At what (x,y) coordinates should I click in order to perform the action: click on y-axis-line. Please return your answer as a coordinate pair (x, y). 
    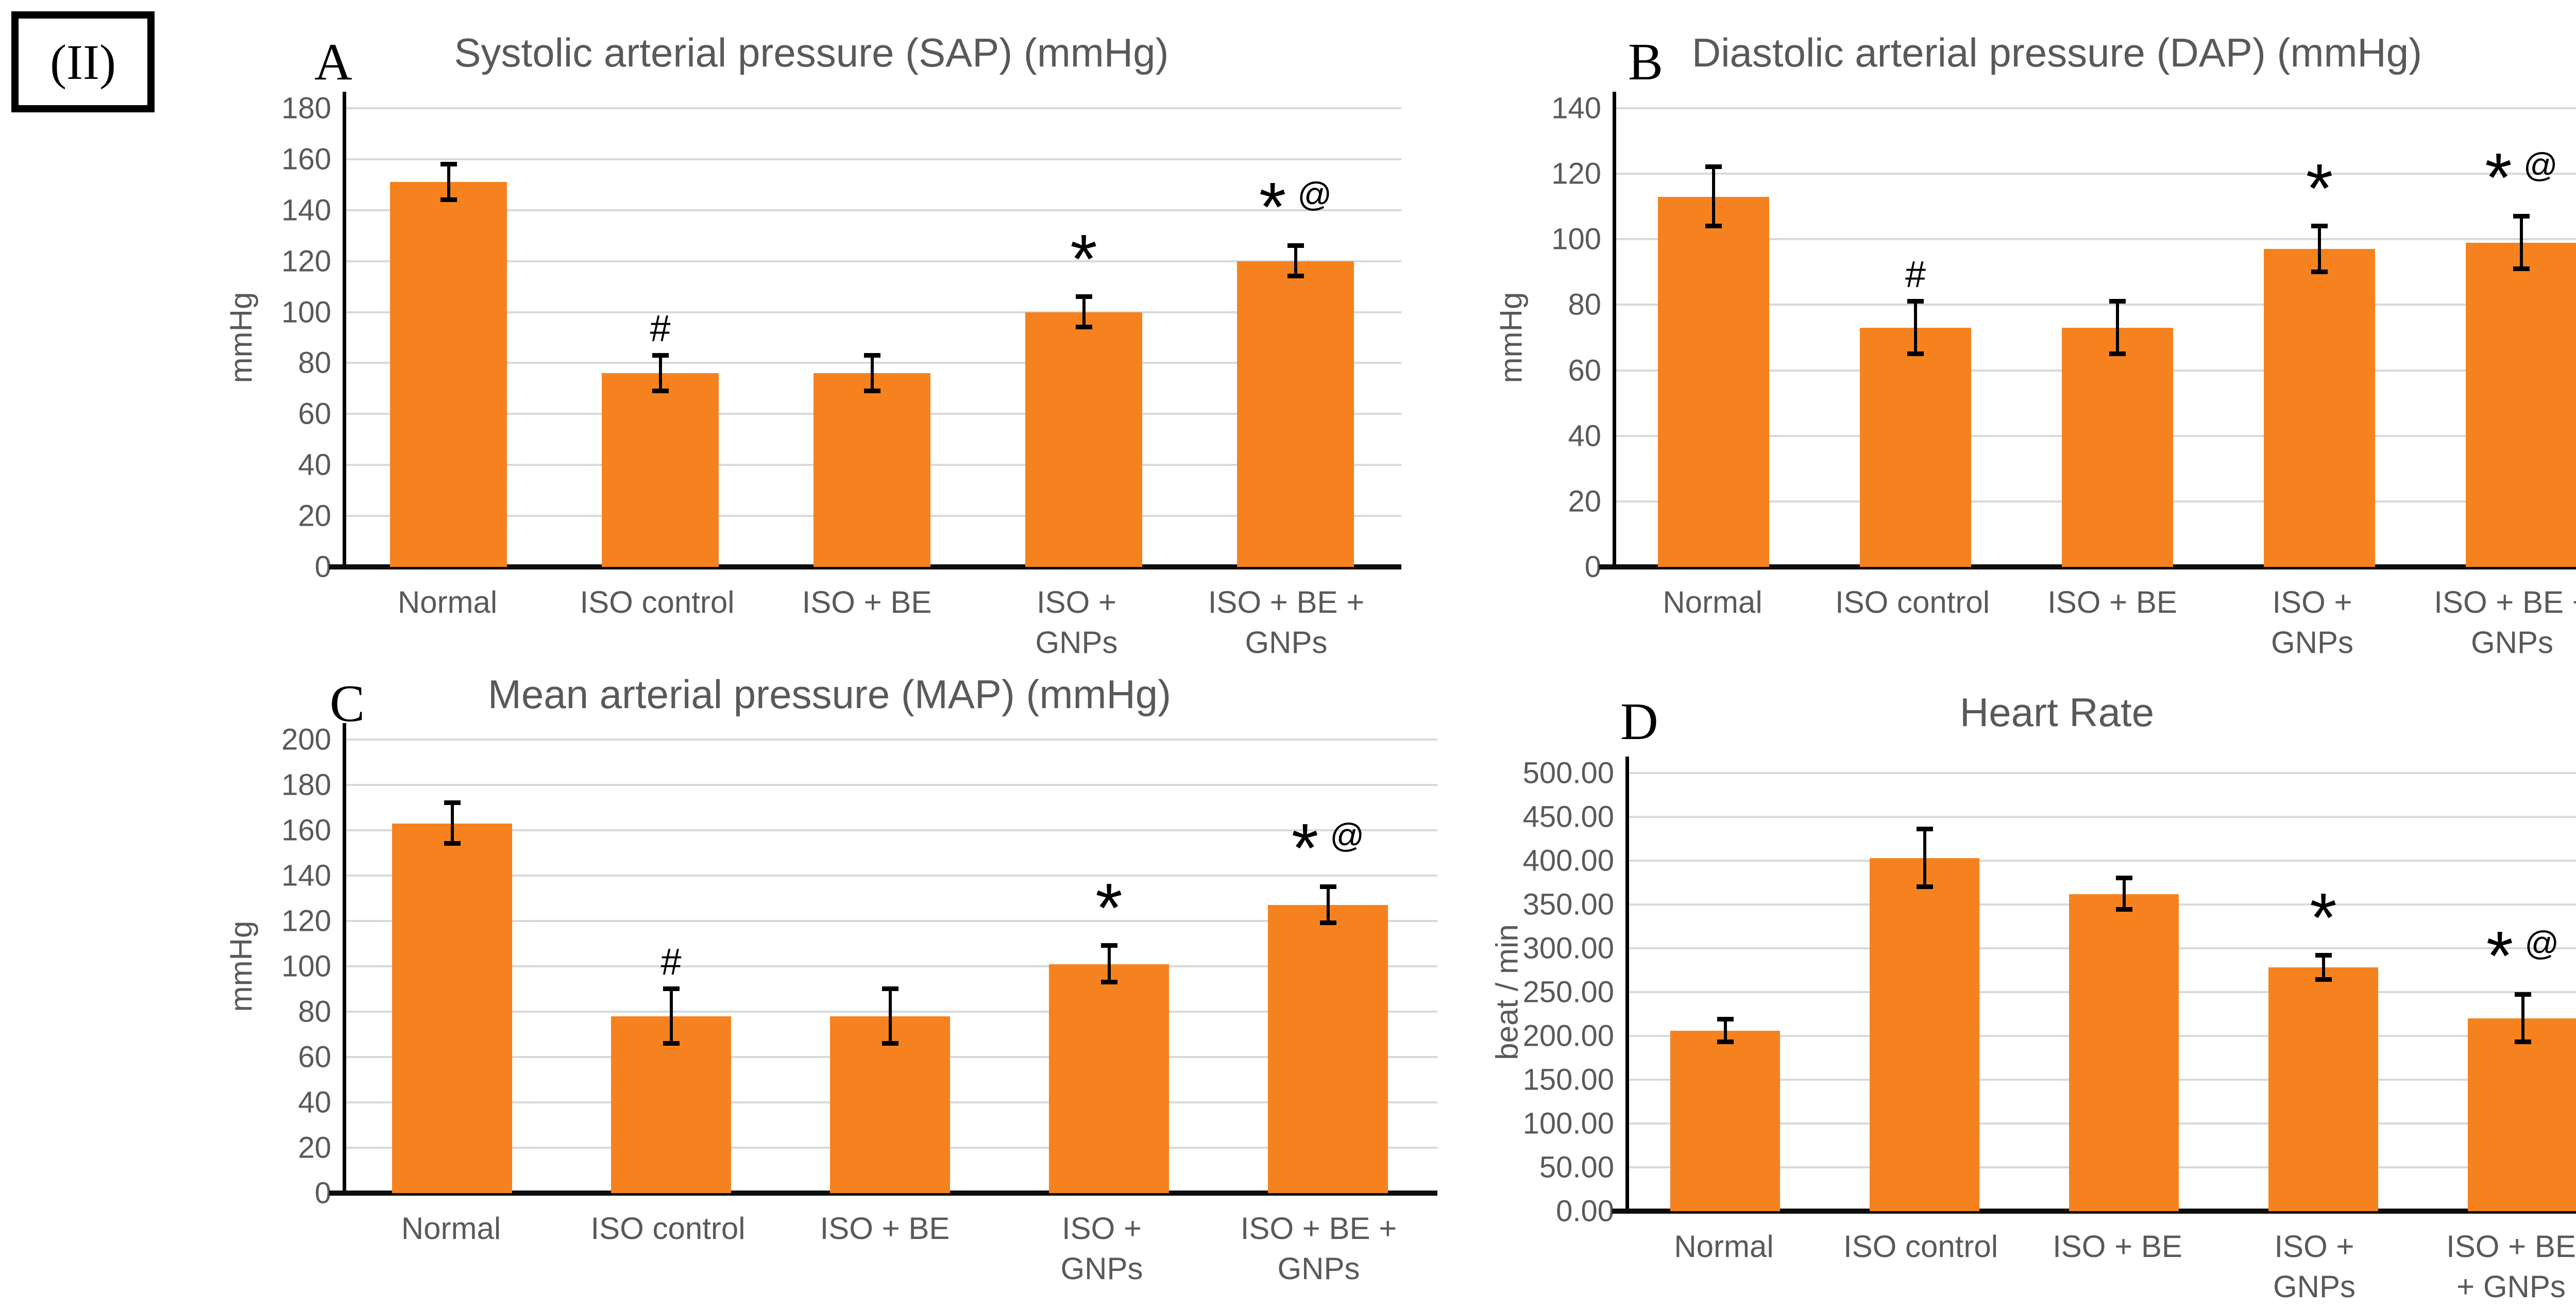
    Looking at the image, I should click on (1627, 984).